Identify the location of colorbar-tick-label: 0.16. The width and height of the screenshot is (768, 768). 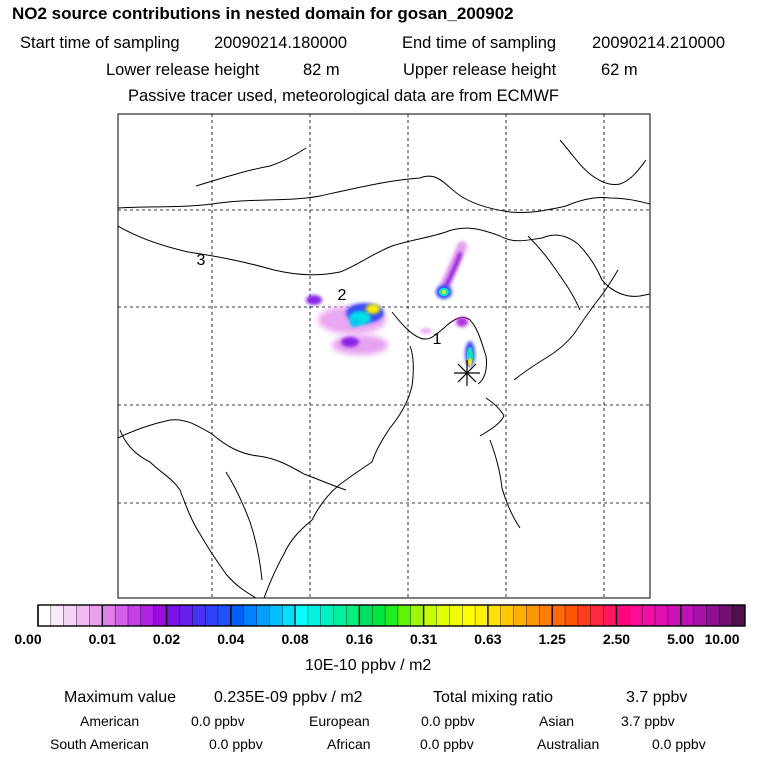
(359, 639).